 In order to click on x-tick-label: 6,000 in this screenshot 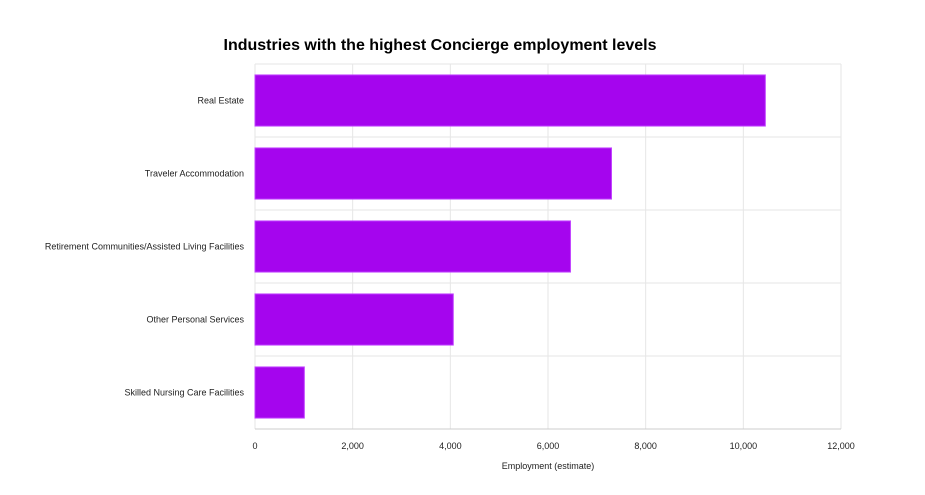, I will do `click(548, 446)`.